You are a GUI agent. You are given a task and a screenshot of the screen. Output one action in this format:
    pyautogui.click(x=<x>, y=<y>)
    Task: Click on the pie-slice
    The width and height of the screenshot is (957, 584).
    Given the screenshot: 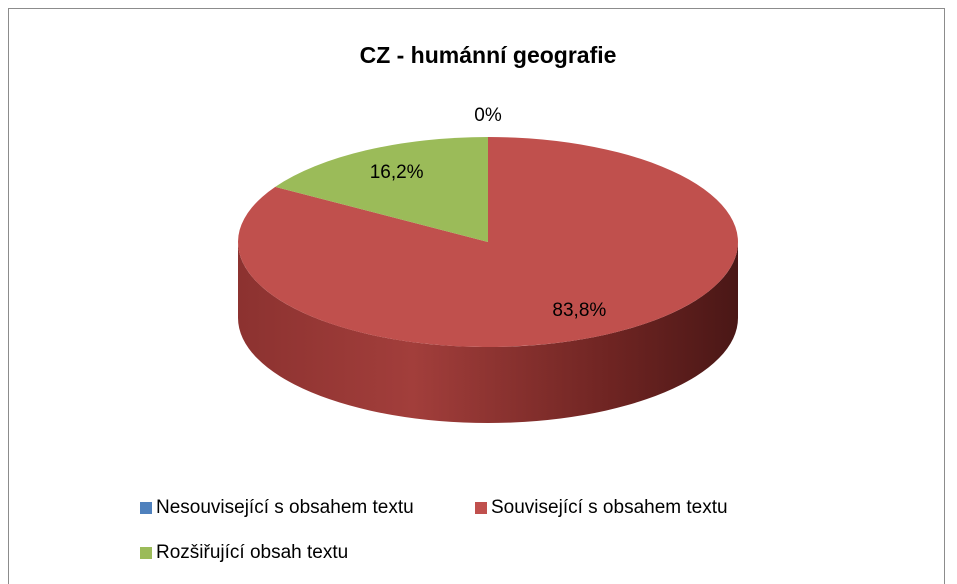 What is the action you would take?
    pyautogui.click(x=381, y=189)
    